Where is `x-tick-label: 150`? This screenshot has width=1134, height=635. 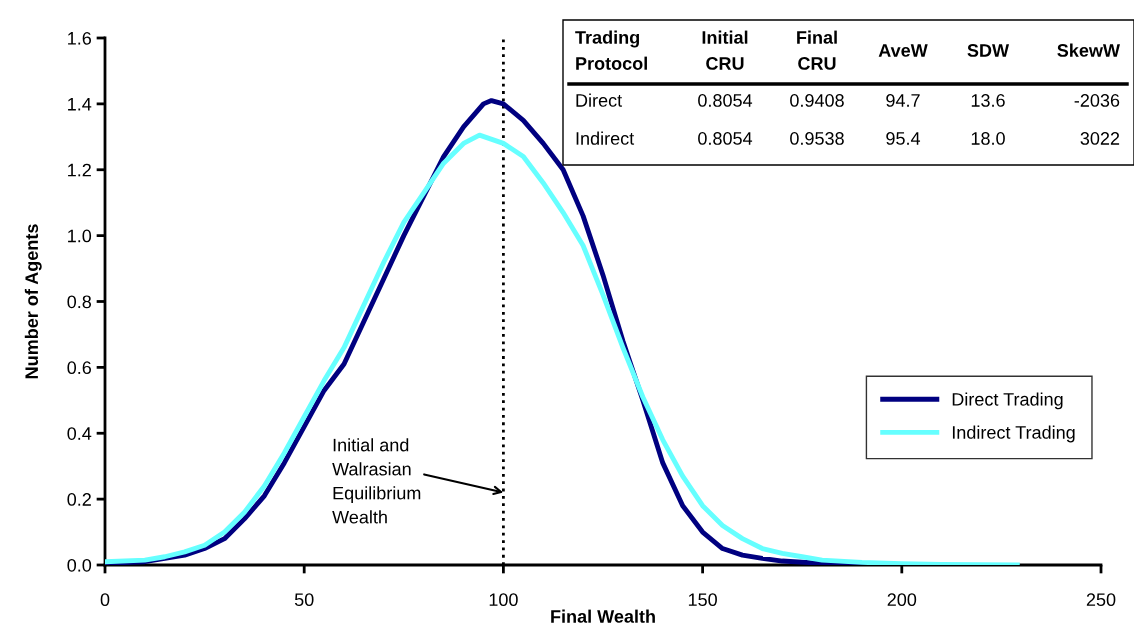 x-tick-label: 150 is located at coordinates (702, 600).